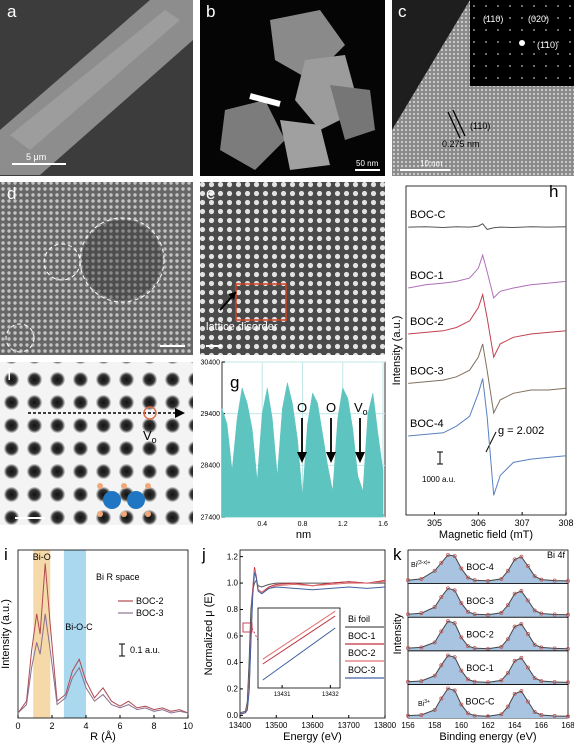 This screenshot has width=574, height=746. What do you see at coordinates (434, 523) in the screenshot?
I see `x-tick-label: 305` at bounding box center [434, 523].